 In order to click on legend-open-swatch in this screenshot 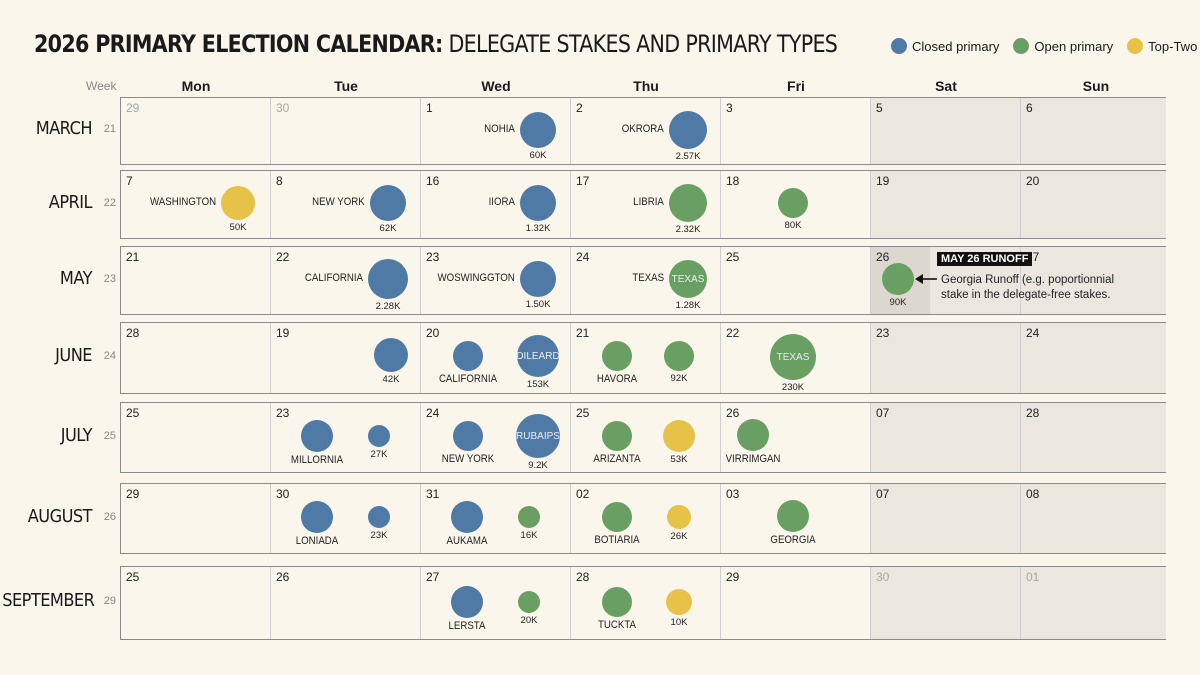, I will do `click(1021, 46)`.